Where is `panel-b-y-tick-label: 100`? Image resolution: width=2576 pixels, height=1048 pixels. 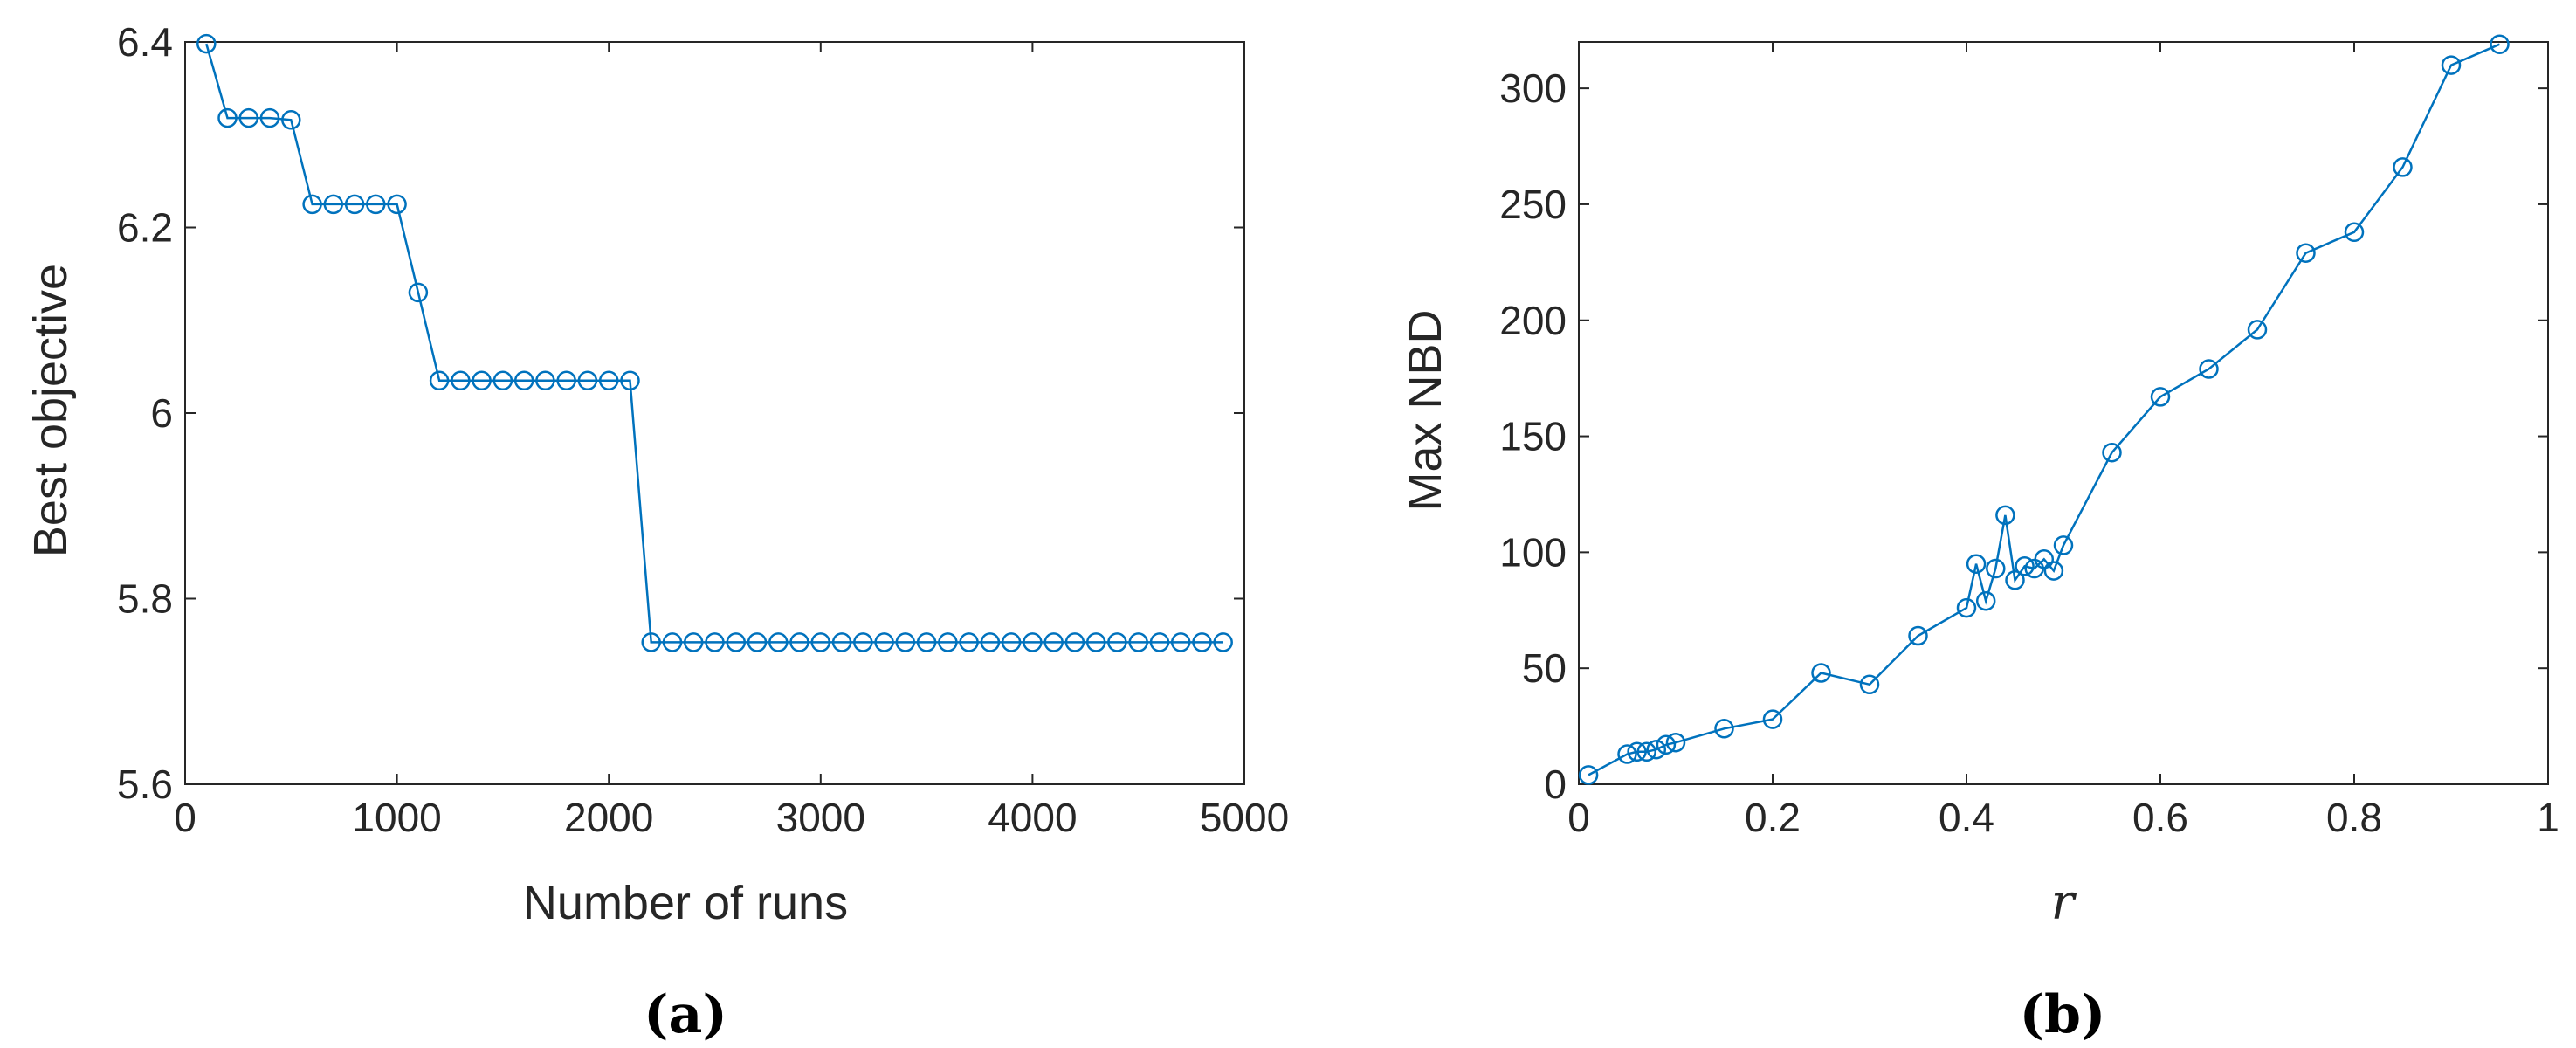
panel-b-y-tick-label: 100 is located at coordinates (1533, 552).